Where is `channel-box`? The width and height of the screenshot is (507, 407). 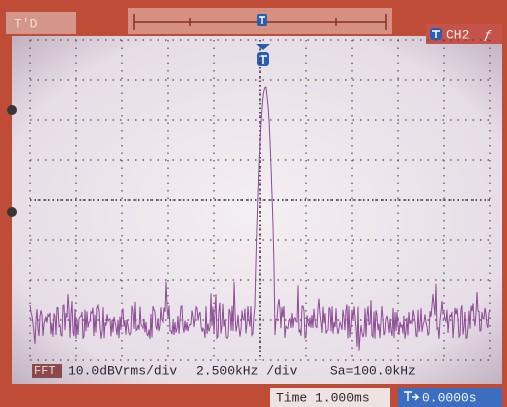
channel-box is located at coordinates (464, 34).